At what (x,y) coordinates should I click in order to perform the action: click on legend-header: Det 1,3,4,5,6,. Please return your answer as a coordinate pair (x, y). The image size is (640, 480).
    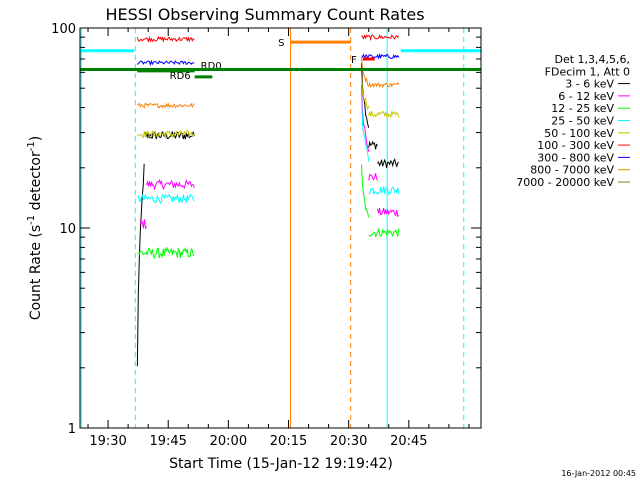
    Looking at the image, I should click on (592, 59).